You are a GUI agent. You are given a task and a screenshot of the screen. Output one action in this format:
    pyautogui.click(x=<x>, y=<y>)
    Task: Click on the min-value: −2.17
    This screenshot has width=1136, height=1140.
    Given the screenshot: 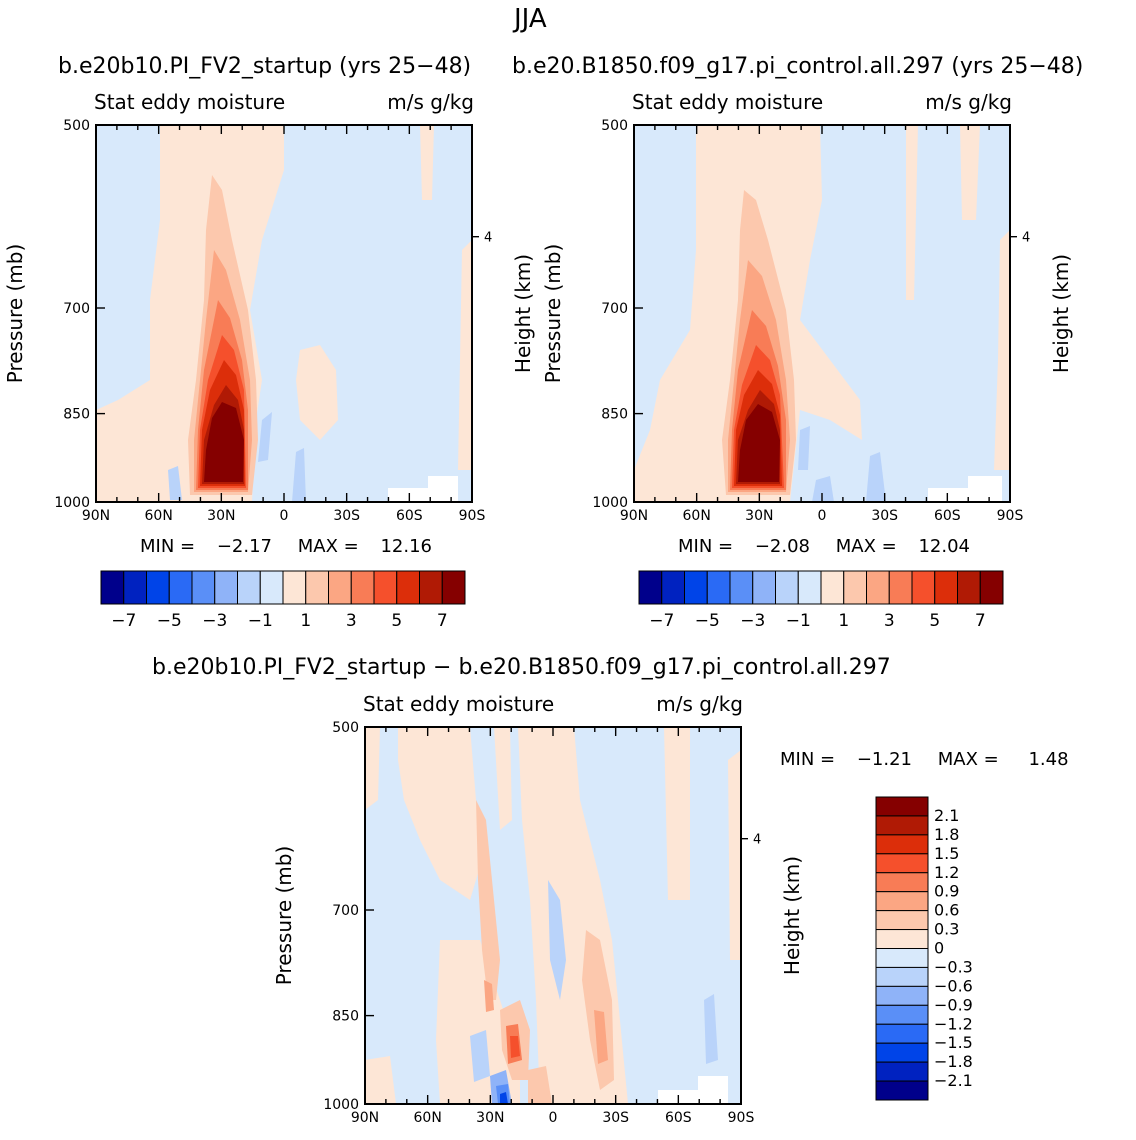 What is the action you would take?
    pyautogui.click(x=244, y=546)
    